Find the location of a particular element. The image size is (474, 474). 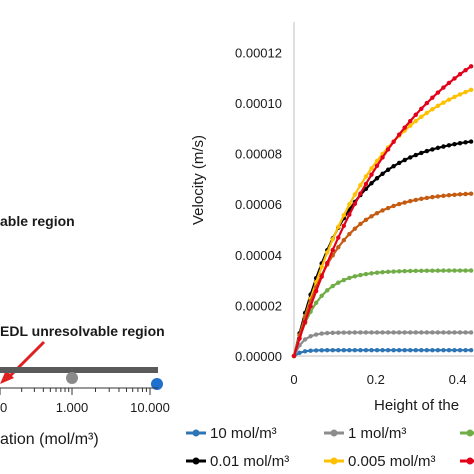

x-axis-title: Height of the is located at coordinates (416, 405).